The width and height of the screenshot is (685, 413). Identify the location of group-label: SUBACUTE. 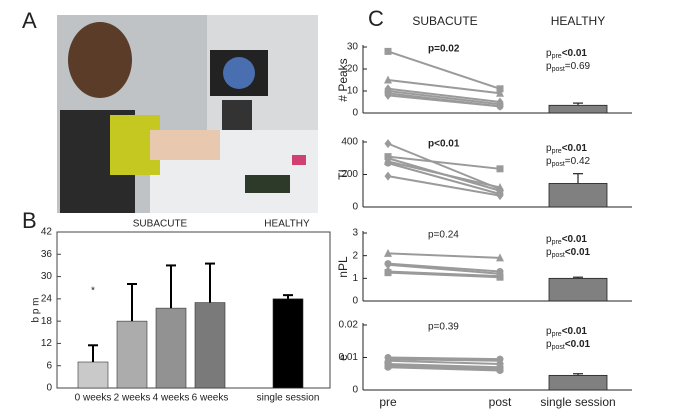
(160, 224).